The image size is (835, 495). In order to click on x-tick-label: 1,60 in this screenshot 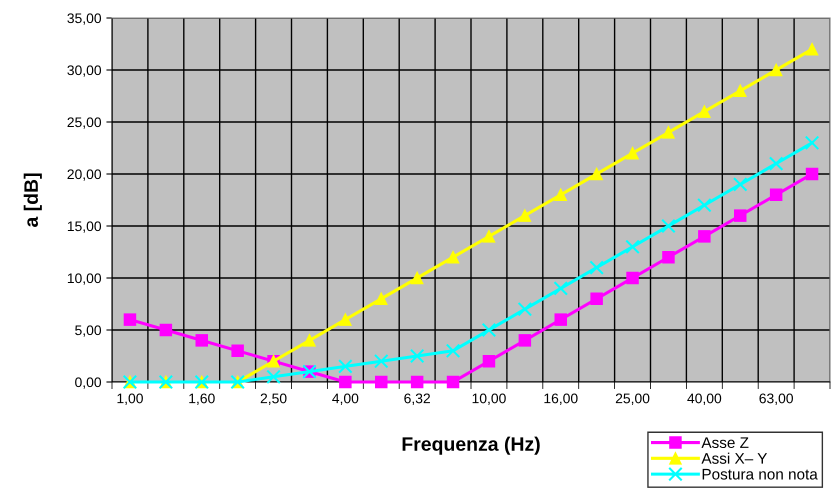, I will do `click(202, 399)`.